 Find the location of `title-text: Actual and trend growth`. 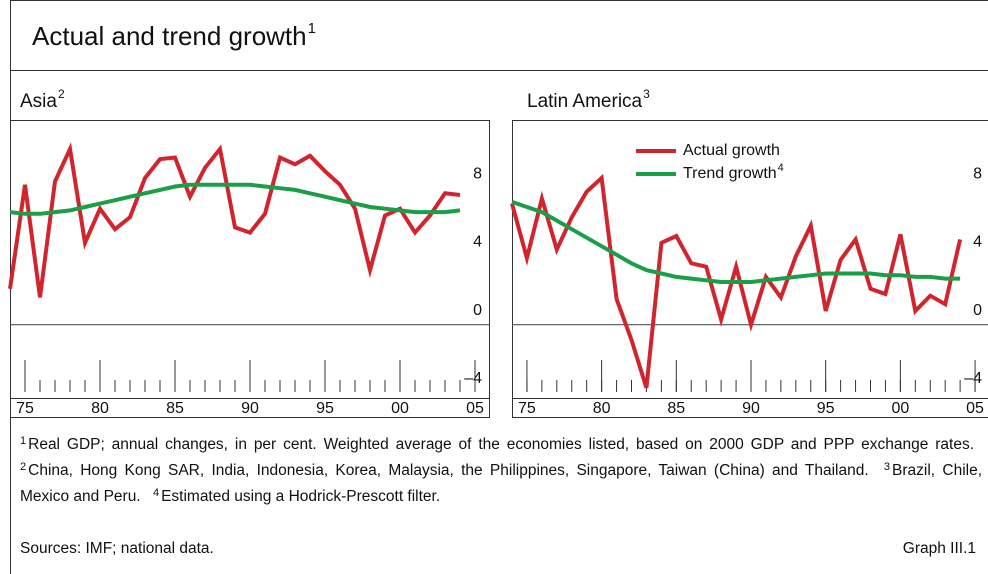

title-text: Actual and trend growth is located at coordinates (169, 36).